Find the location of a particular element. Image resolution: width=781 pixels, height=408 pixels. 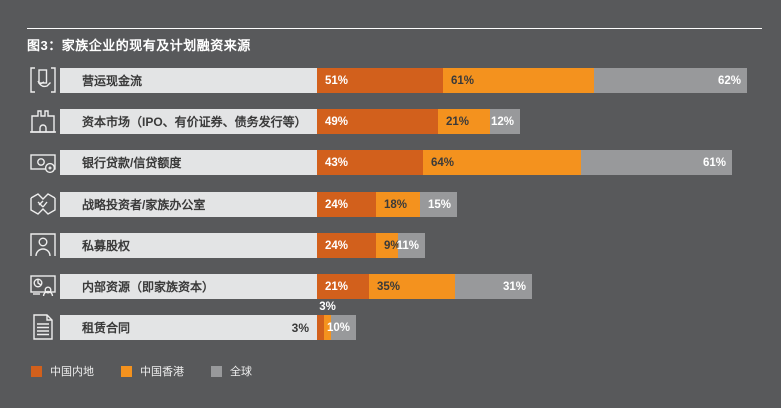

category-label-text: 战略投资者/家族办公室 is located at coordinates (144, 205).